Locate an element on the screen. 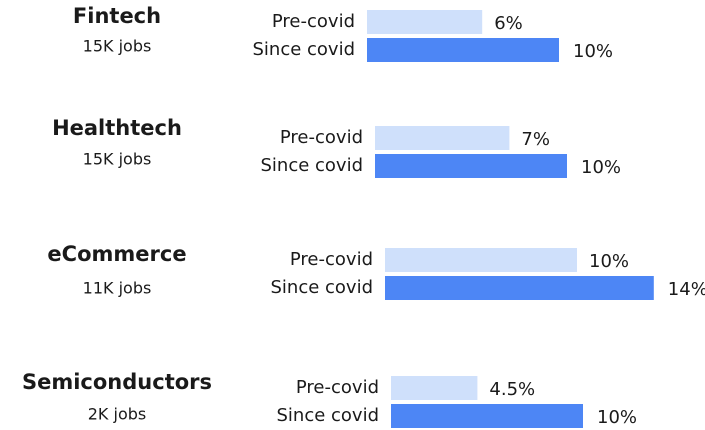 The width and height of the screenshot is (705, 430). group-title: Fintech is located at coordinates (117, 16).